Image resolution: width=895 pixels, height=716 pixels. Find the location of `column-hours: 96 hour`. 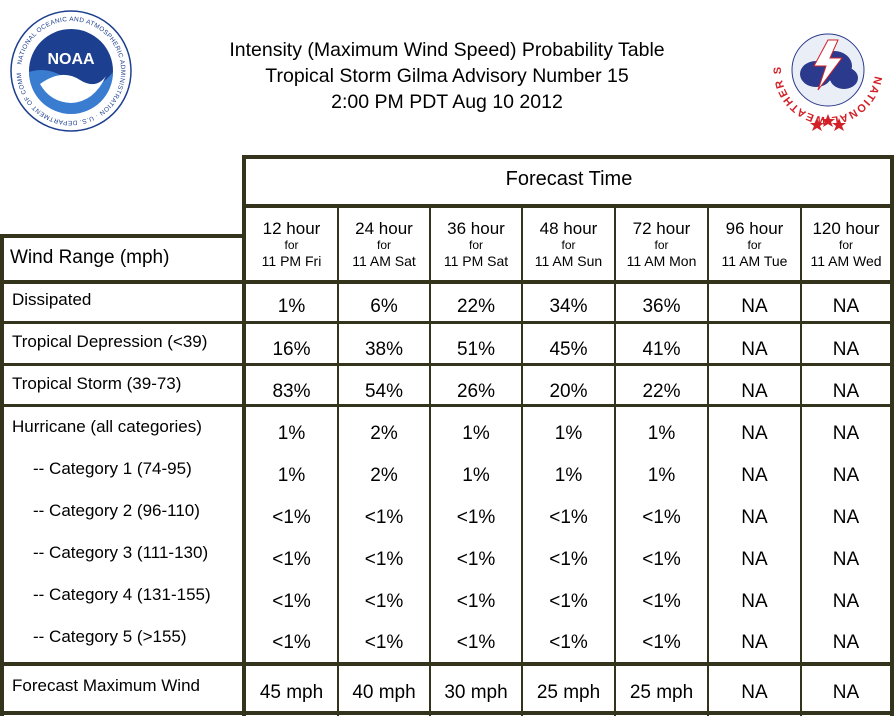

column-hours: 96 hour is located at coordinates (754, 228).